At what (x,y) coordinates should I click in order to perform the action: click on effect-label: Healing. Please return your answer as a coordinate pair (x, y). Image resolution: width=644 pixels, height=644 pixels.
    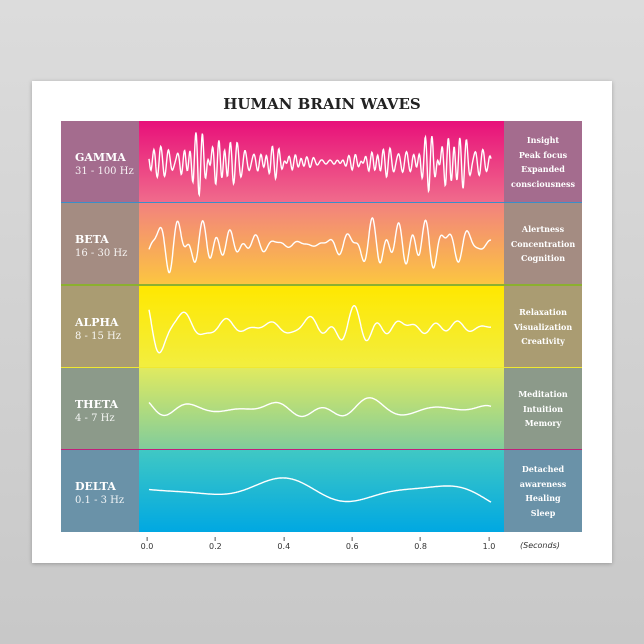
    Looking at the image, I should click on (543, 498).